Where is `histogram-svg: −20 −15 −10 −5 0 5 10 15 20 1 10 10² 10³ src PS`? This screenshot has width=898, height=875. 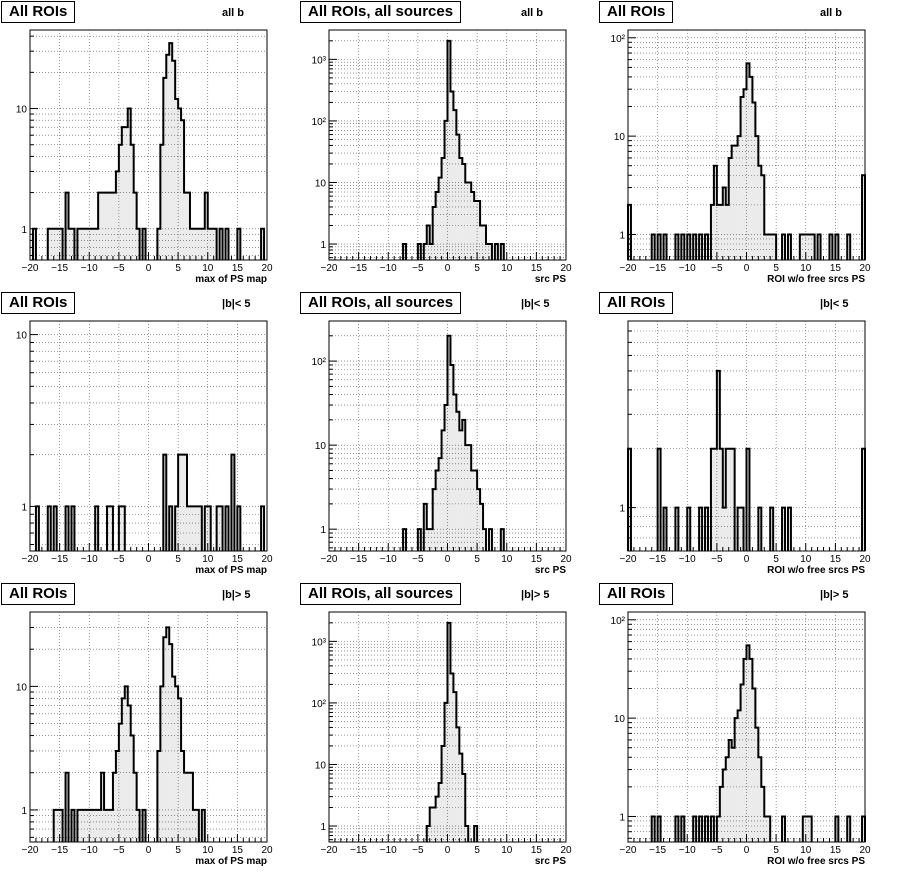 histogram-svg: −20 −15 −10 −5 0 5 10 15 20 1 10 10² 10³ src PS is located at coordinates (442, 739).